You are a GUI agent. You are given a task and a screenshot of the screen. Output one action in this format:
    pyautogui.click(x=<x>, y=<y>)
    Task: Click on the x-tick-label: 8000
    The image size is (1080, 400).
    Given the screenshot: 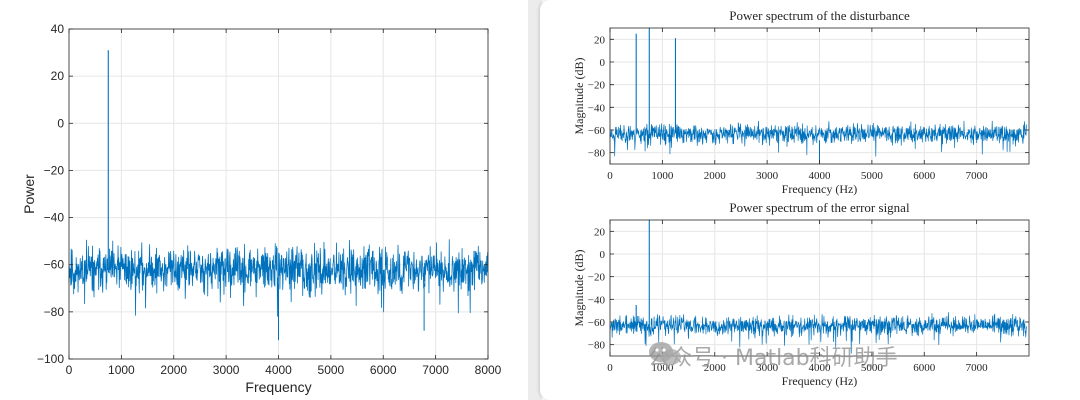 What is the action you would take?
    pyautogui.click(x=488, y=370)
    